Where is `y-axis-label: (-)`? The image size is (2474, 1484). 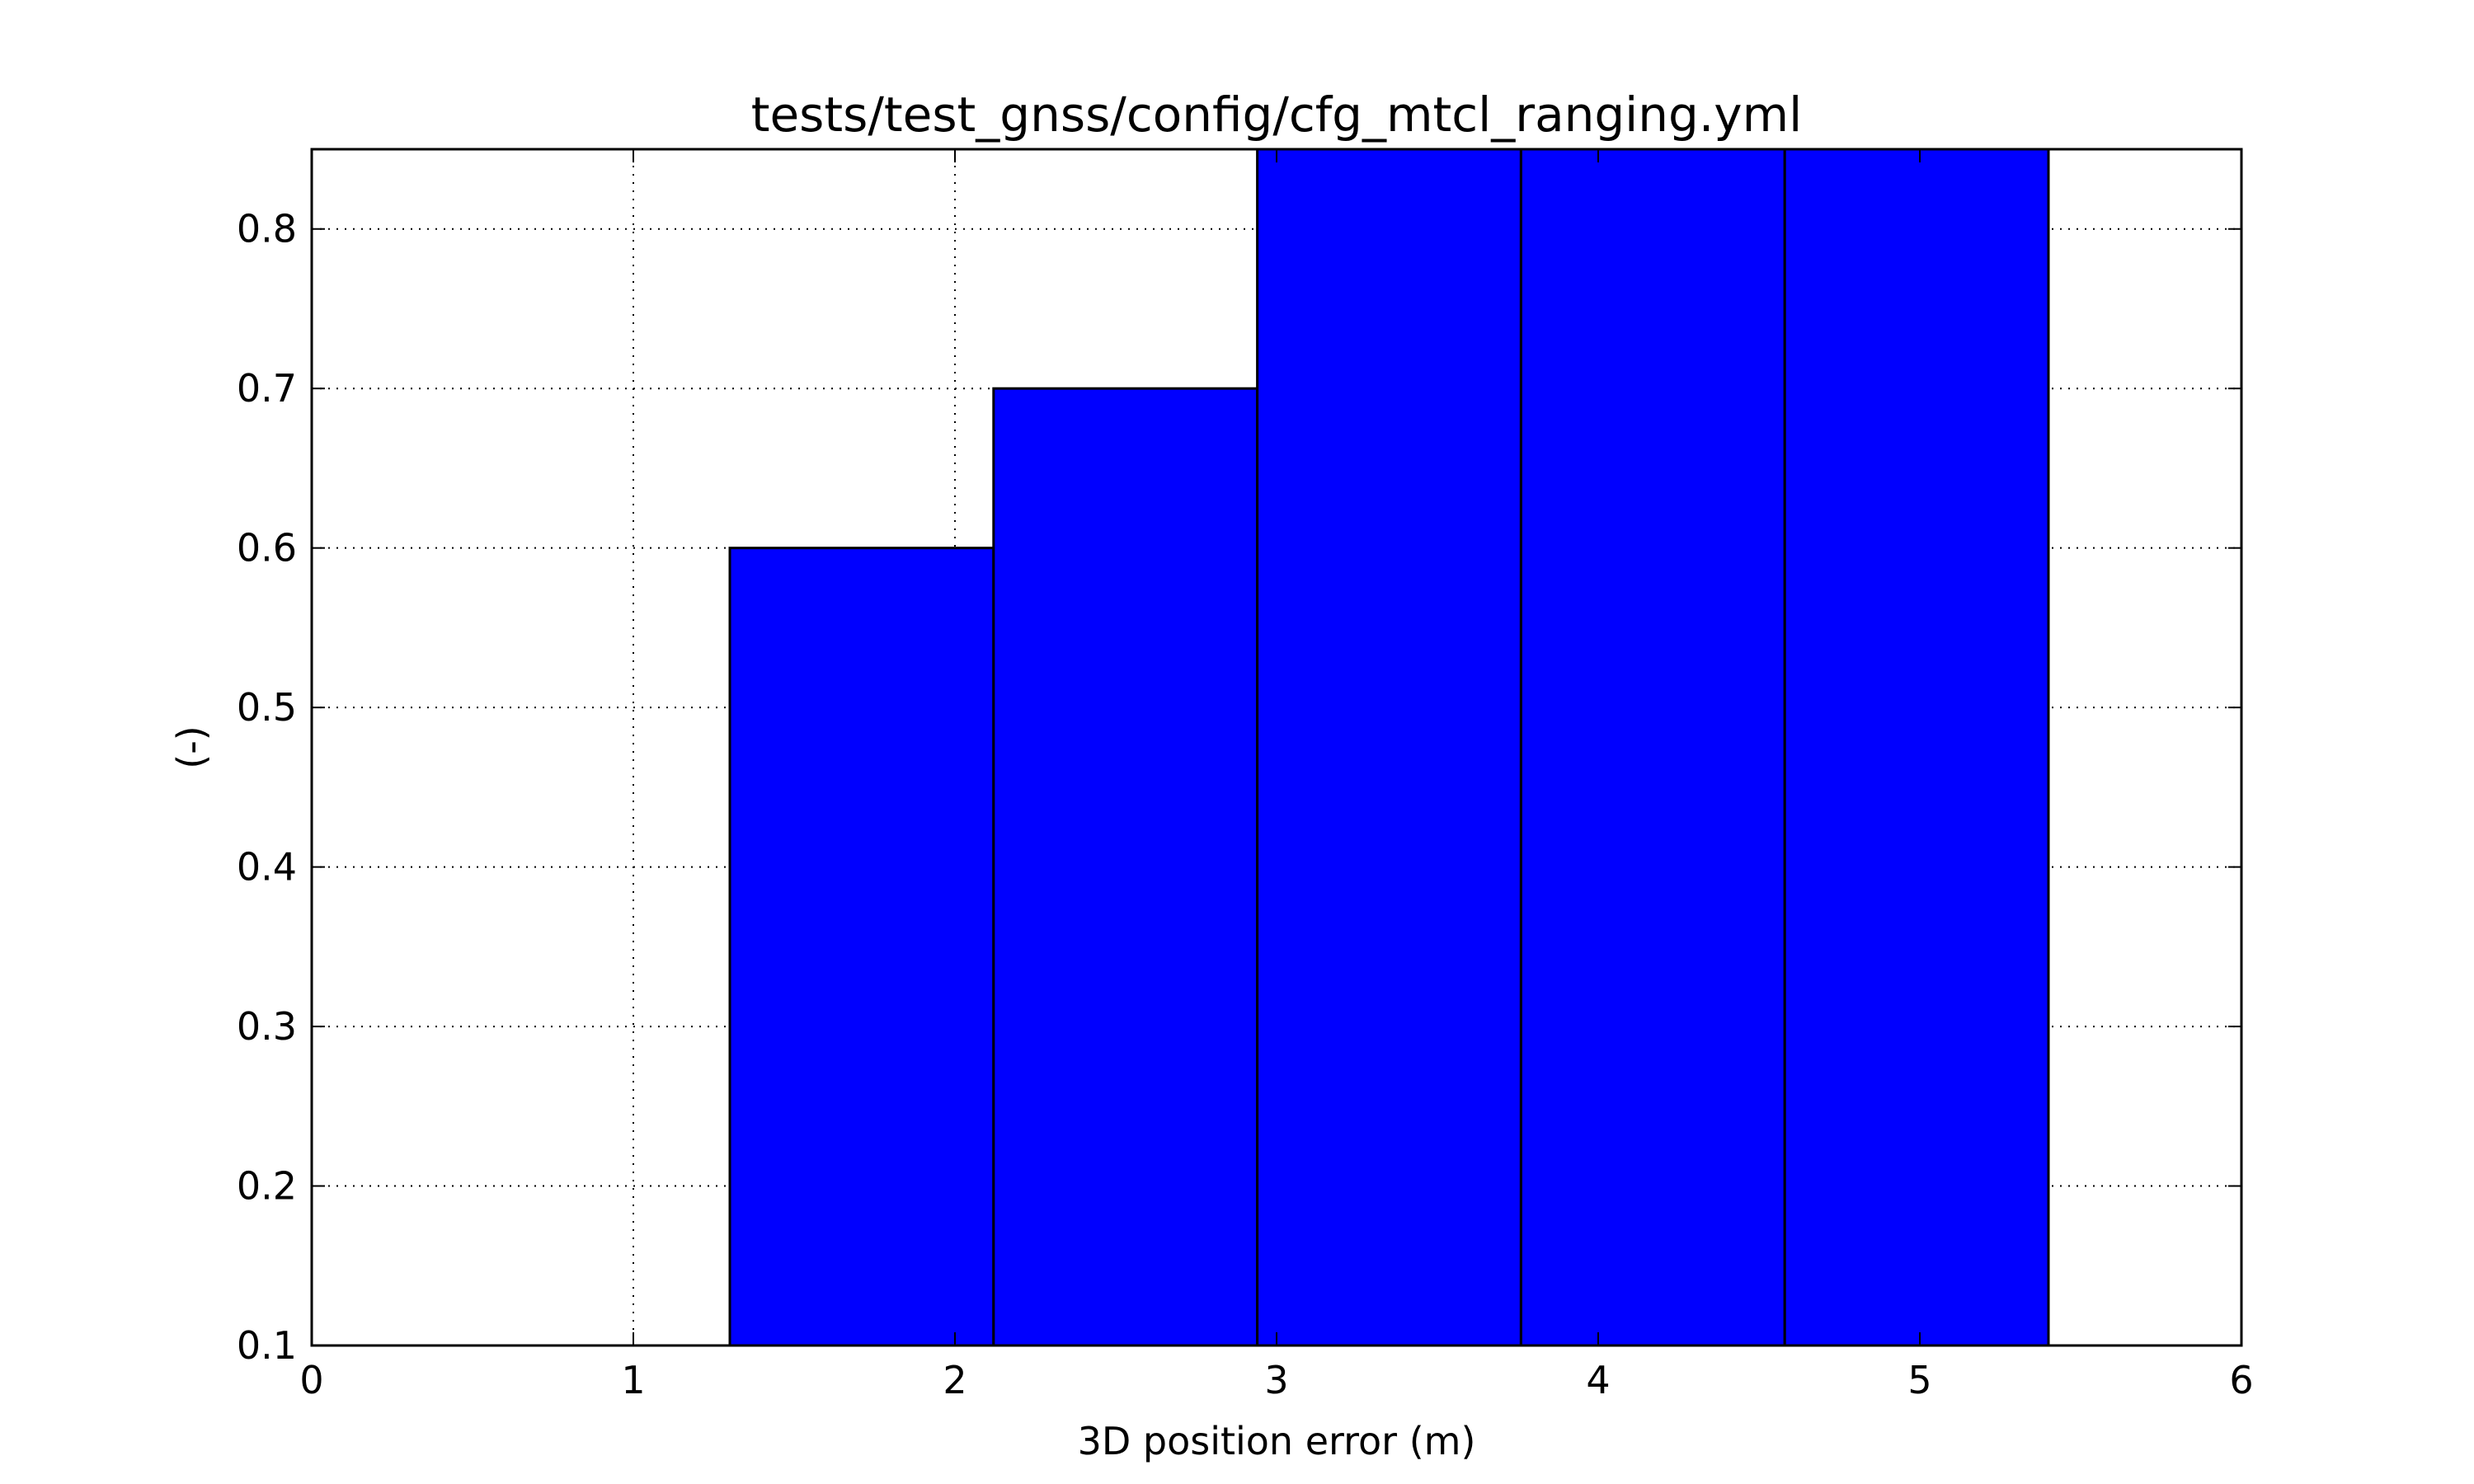
y-axis-label: (-) is located at coordinates (191, 747).